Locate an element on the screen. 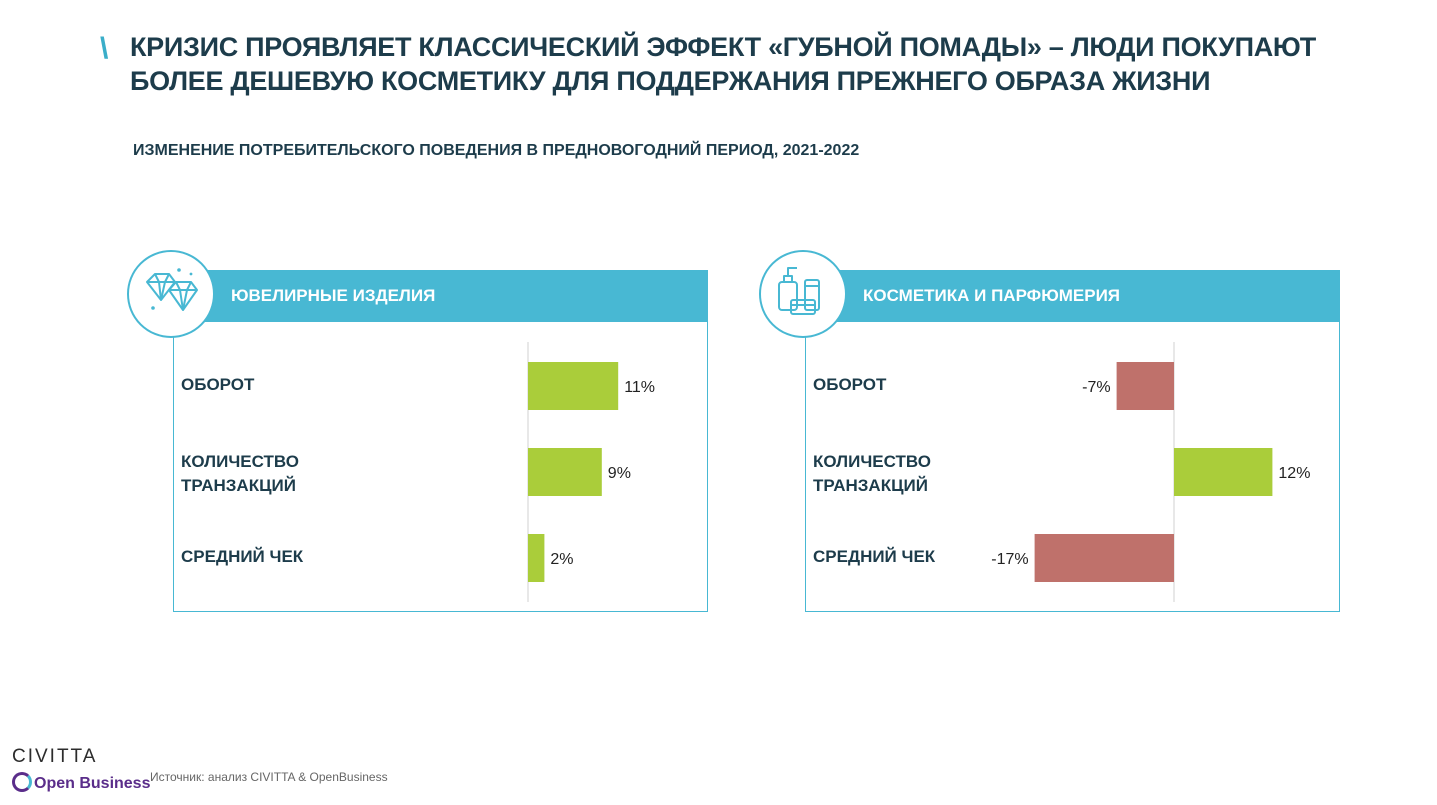 The height and width of the screenshot is (805, 1437). panel-title: КОСМЕТИКА И ПАРФЮМЕРИЯ is located at coordinates (992, 295).